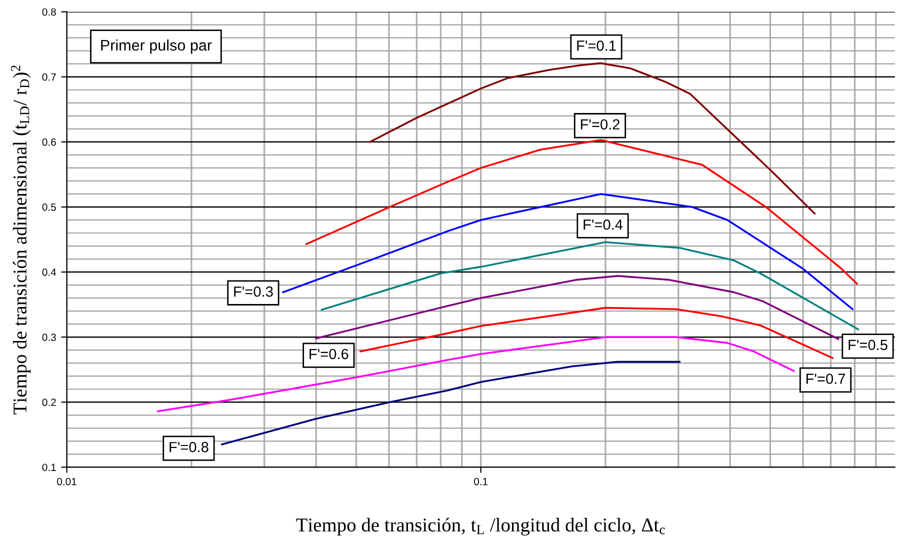 This screenshot has width=915, height=537. What do you see at coordinates (49, 402) in the screenshot?
I see `y-tick-label: 0.2` at bounding box center [49, 402].